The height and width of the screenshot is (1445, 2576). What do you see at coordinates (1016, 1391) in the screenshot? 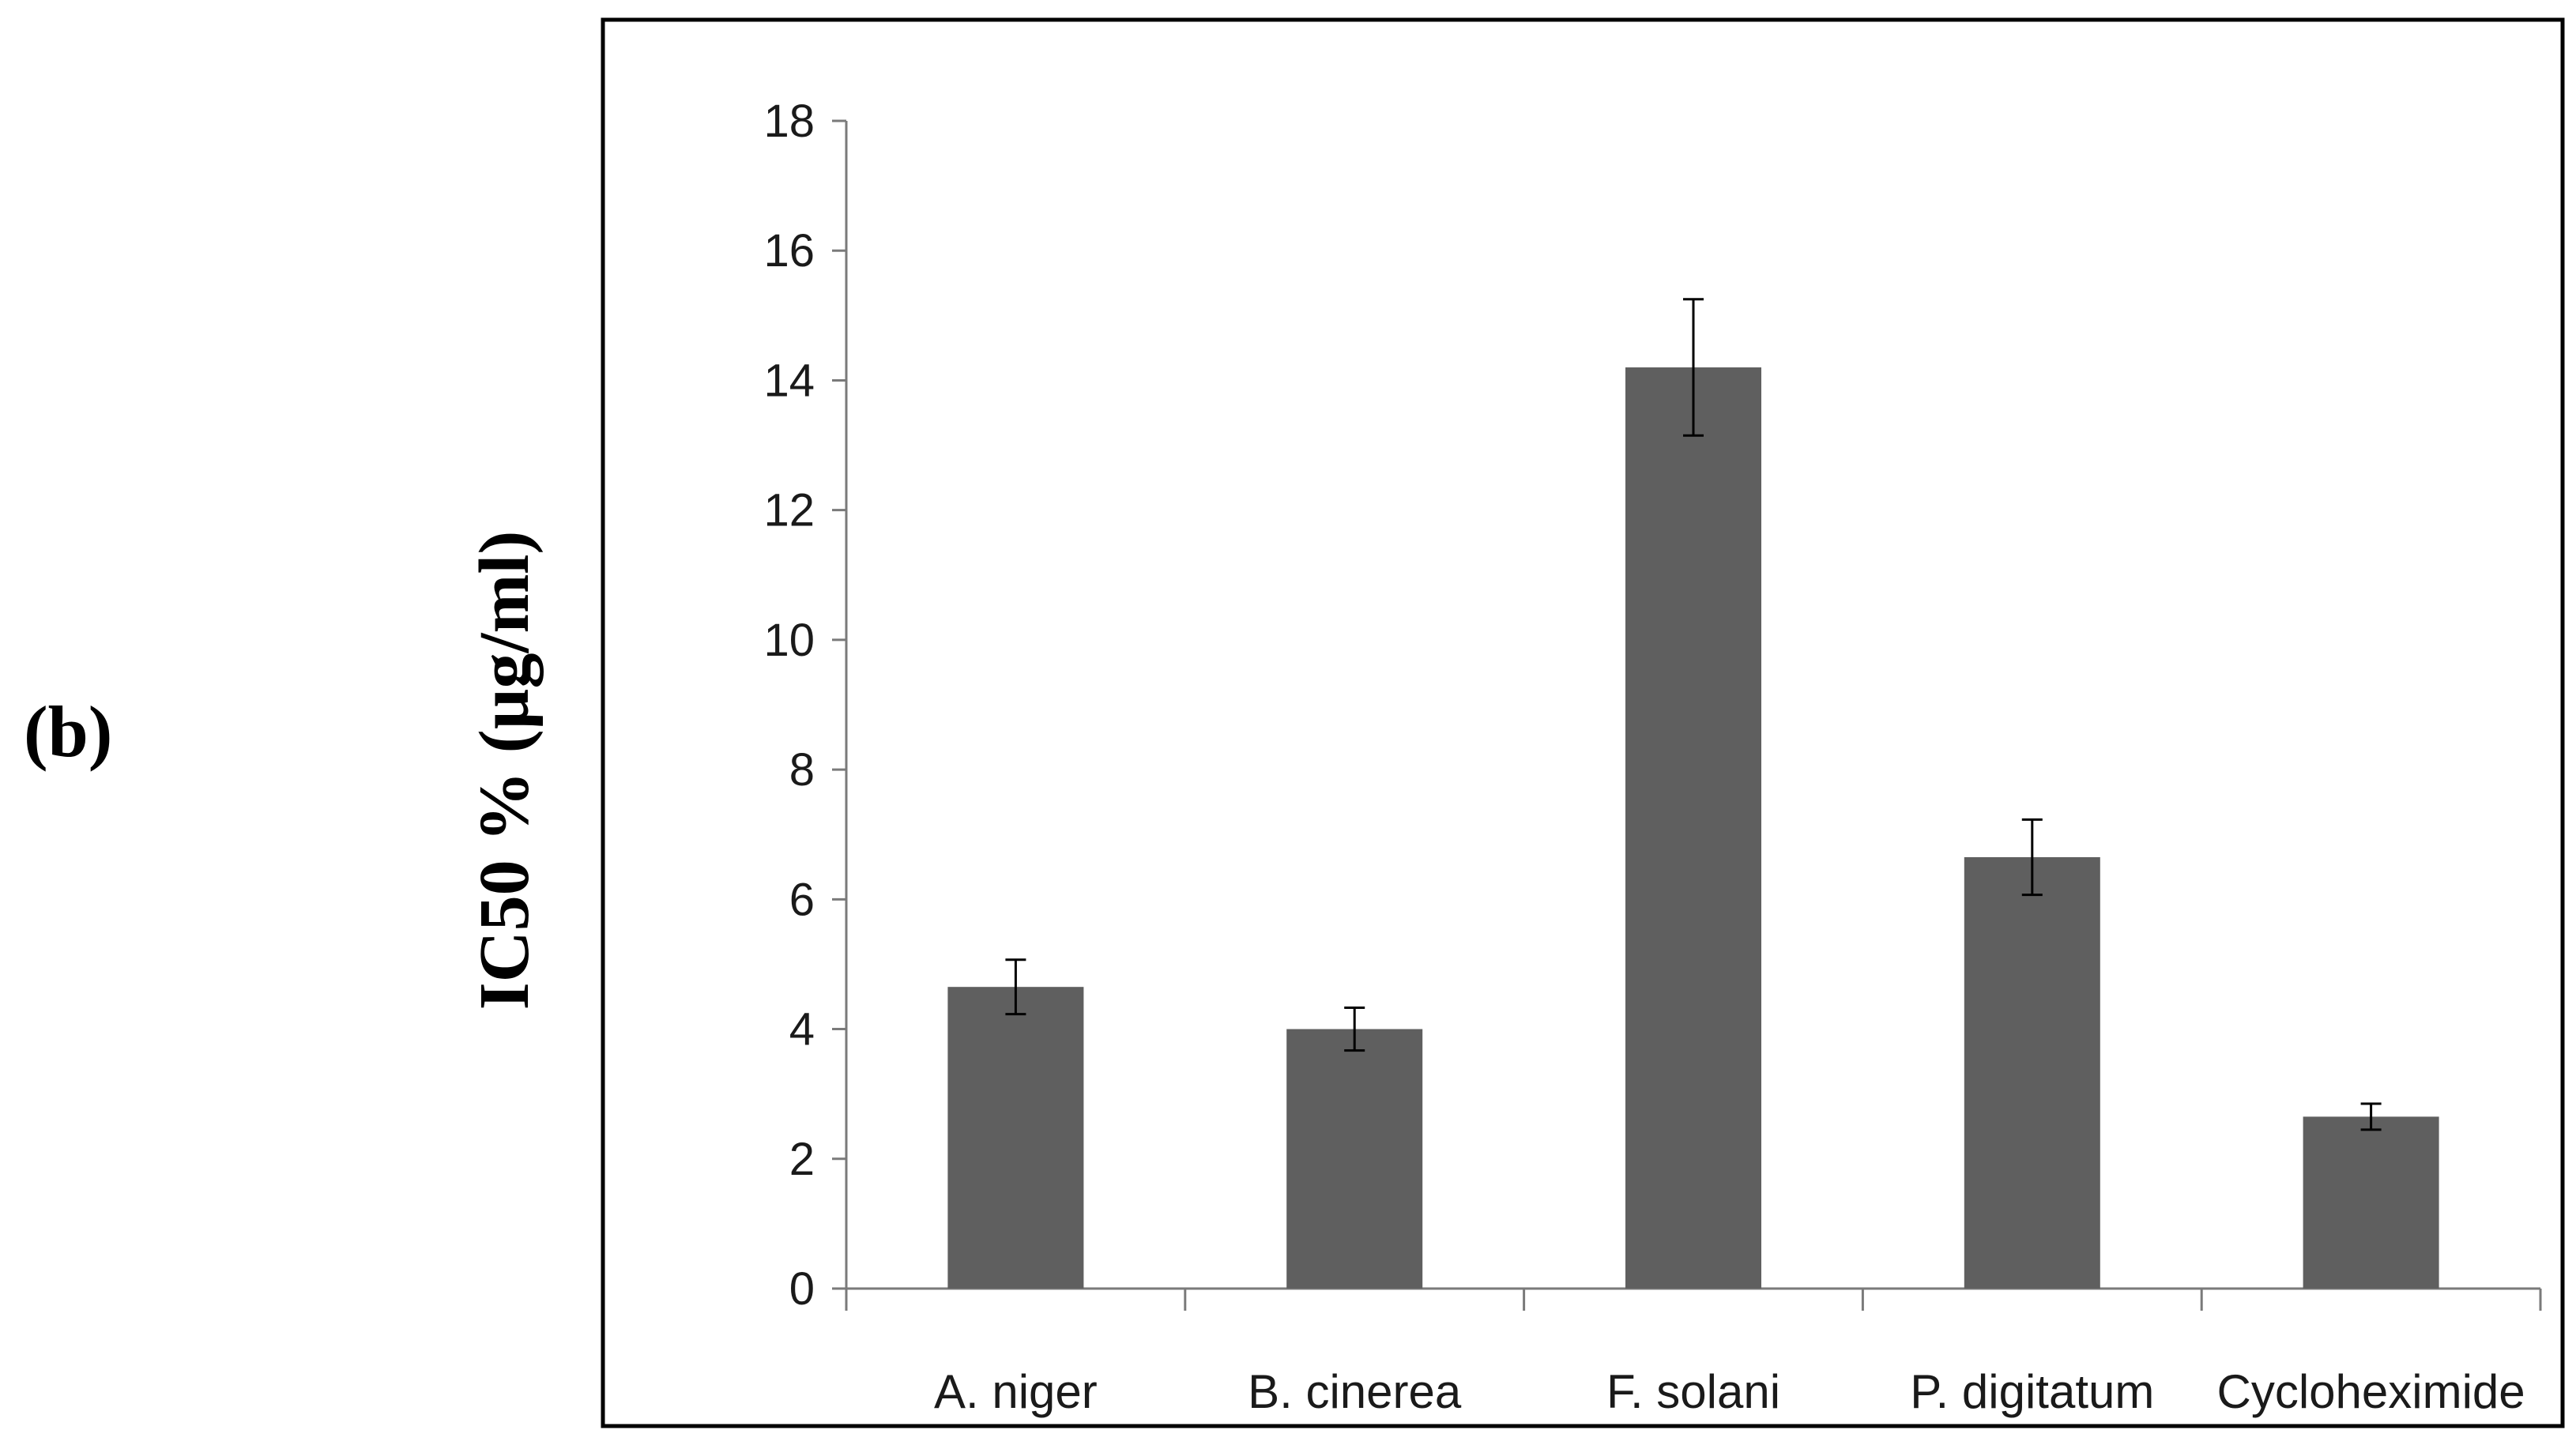
I see `x-tick-label: A. niger` at bounding box center [1016, 1391].